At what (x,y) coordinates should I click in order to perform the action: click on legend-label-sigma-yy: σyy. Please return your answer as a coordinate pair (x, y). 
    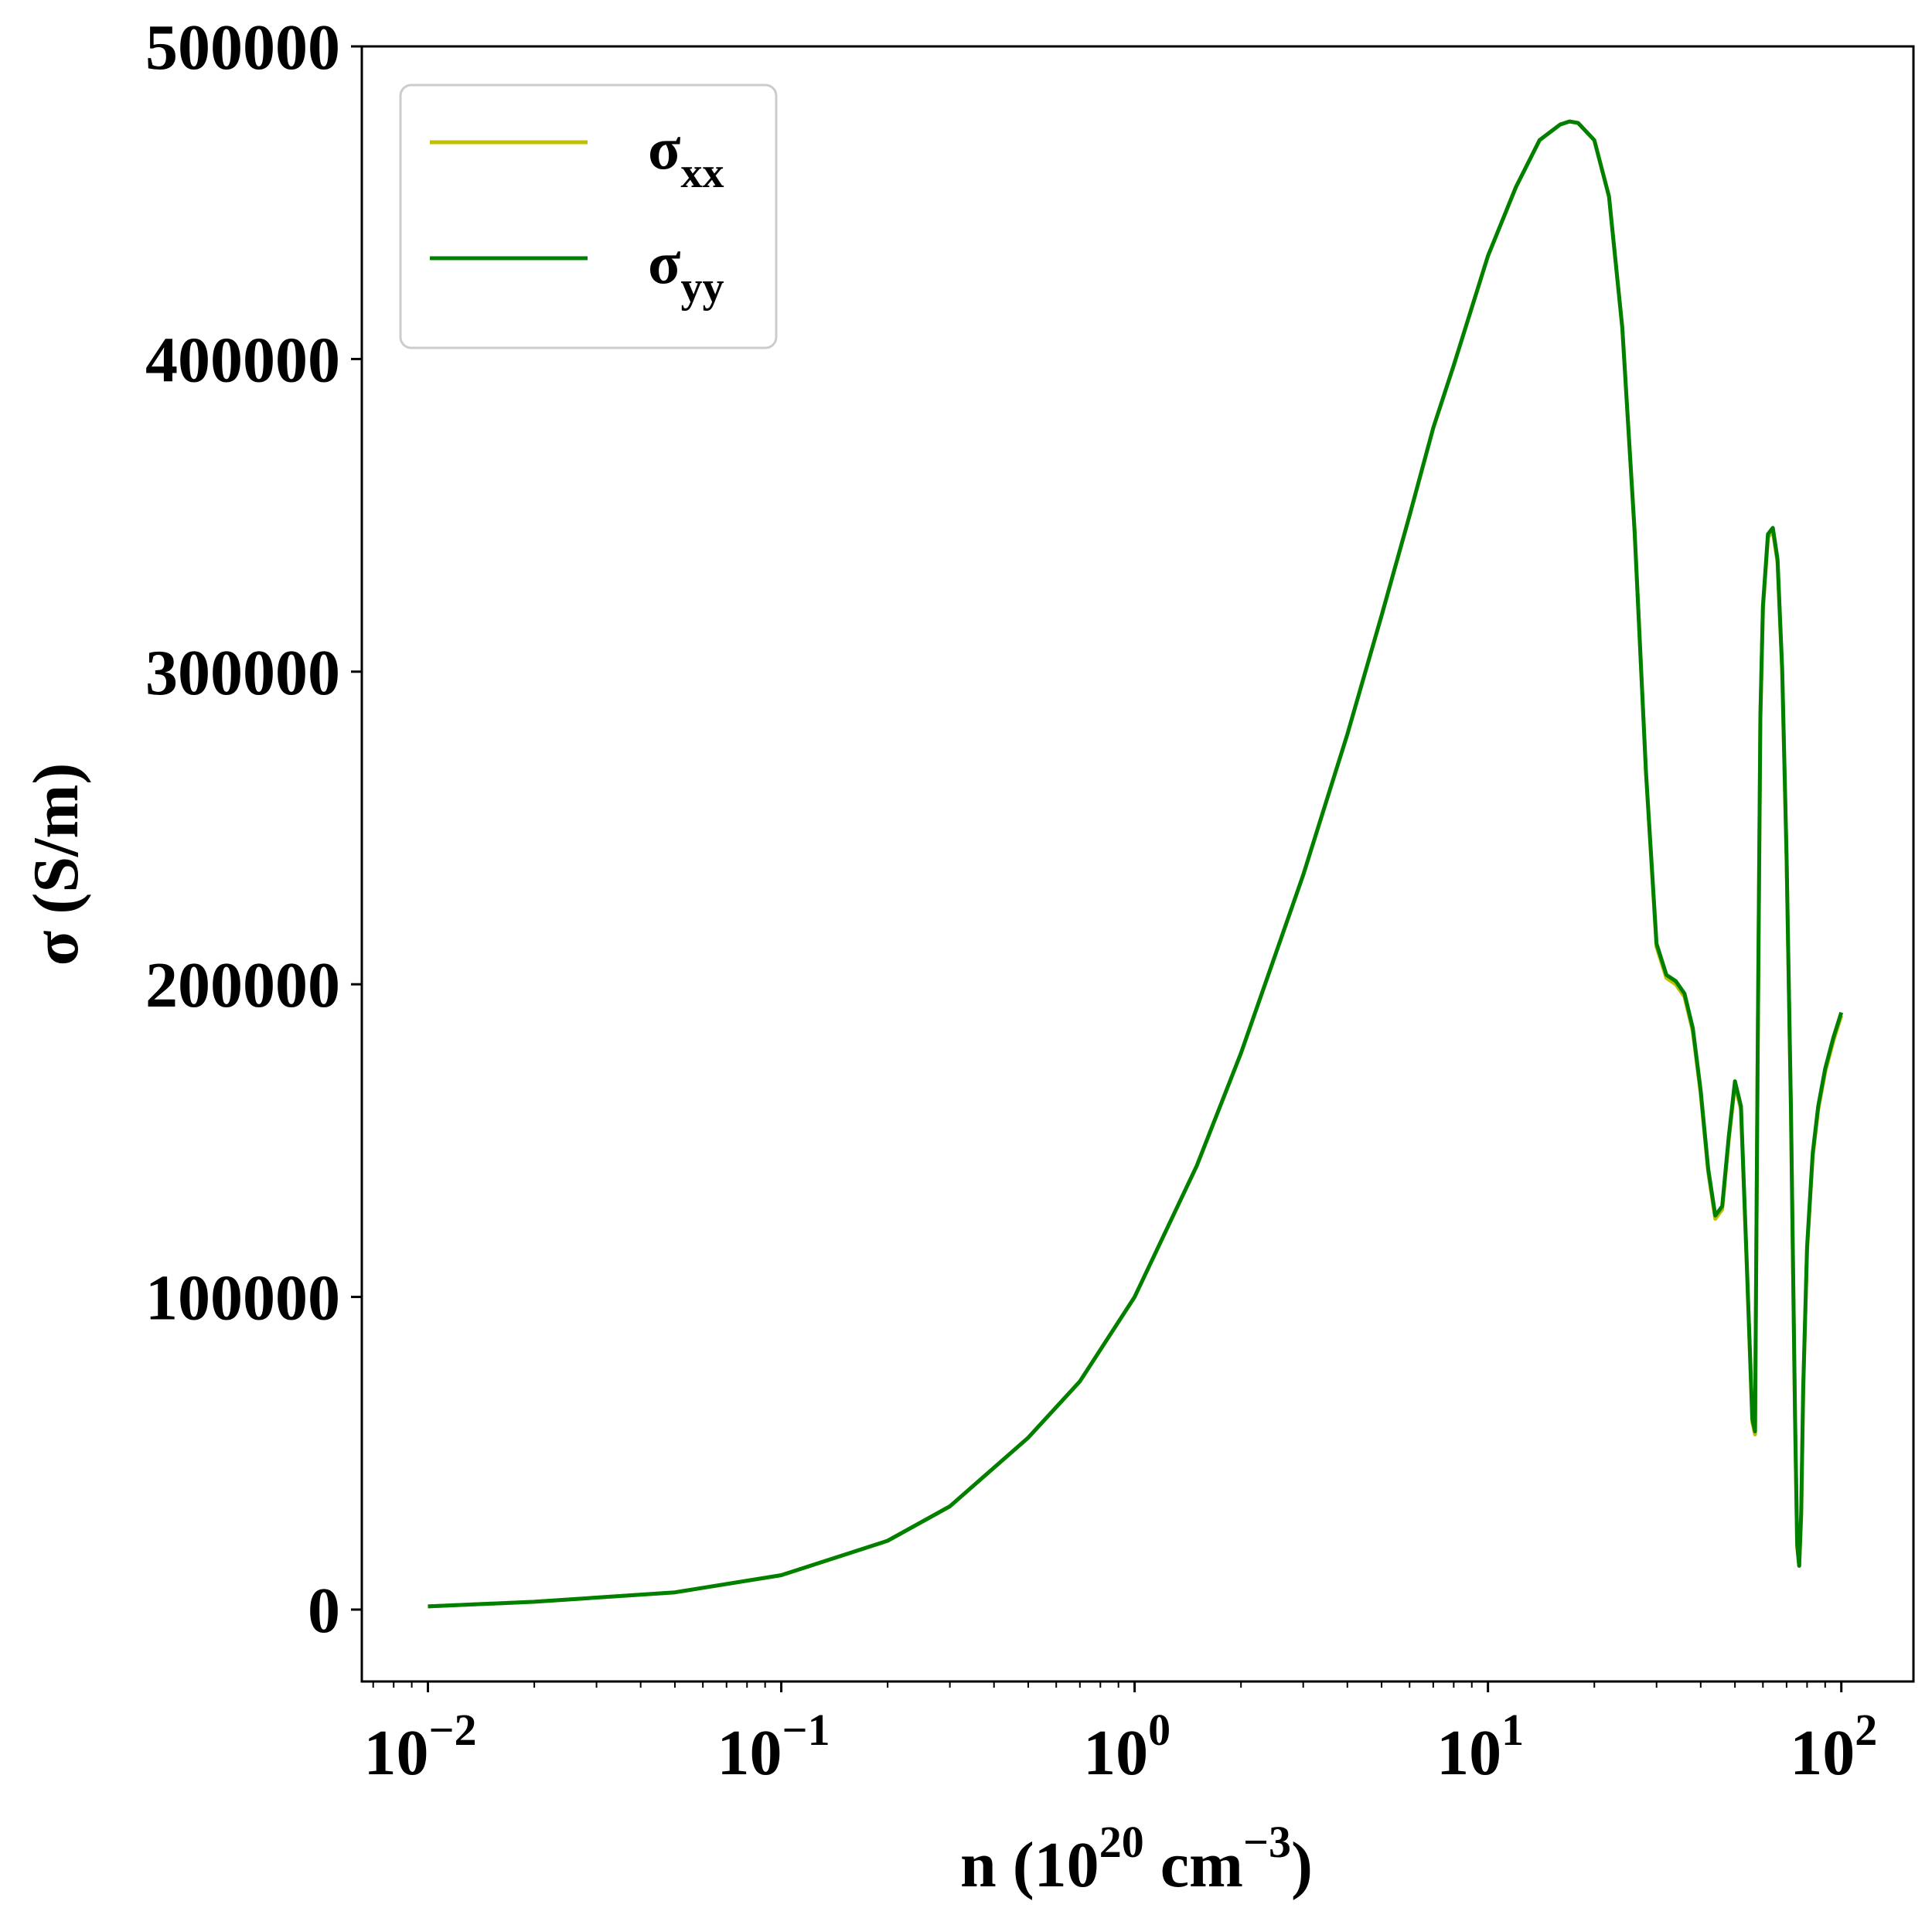
    Looking at the image, I should click on (686, 270).